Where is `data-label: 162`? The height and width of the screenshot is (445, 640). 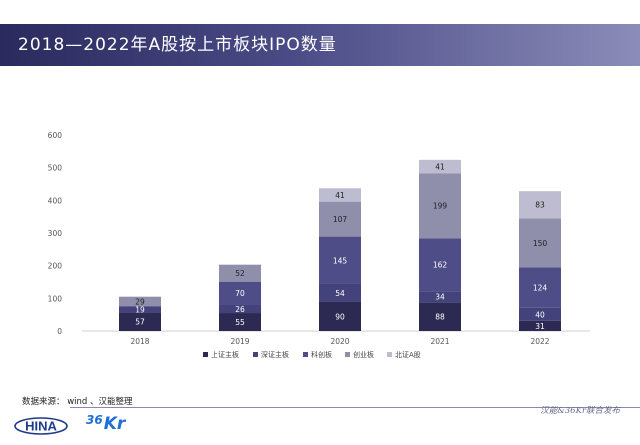 data-label: 162 is located at coordinates (440, 265).